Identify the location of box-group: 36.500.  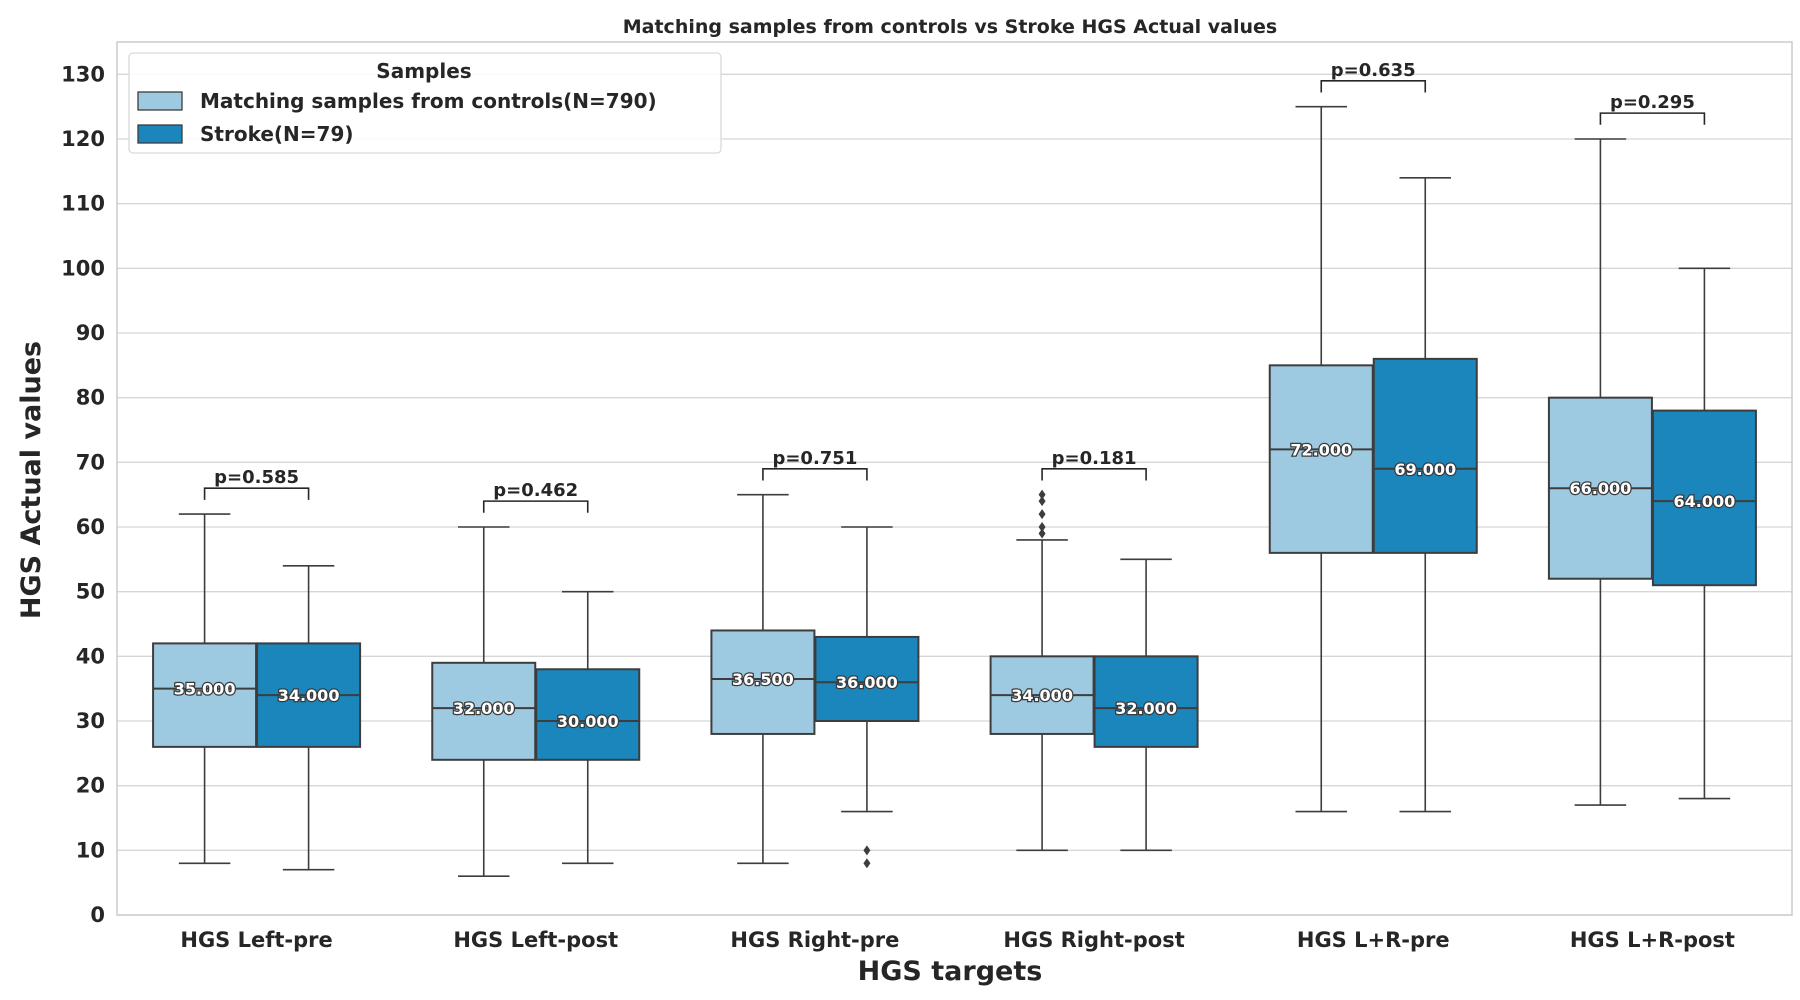
(763, 679).